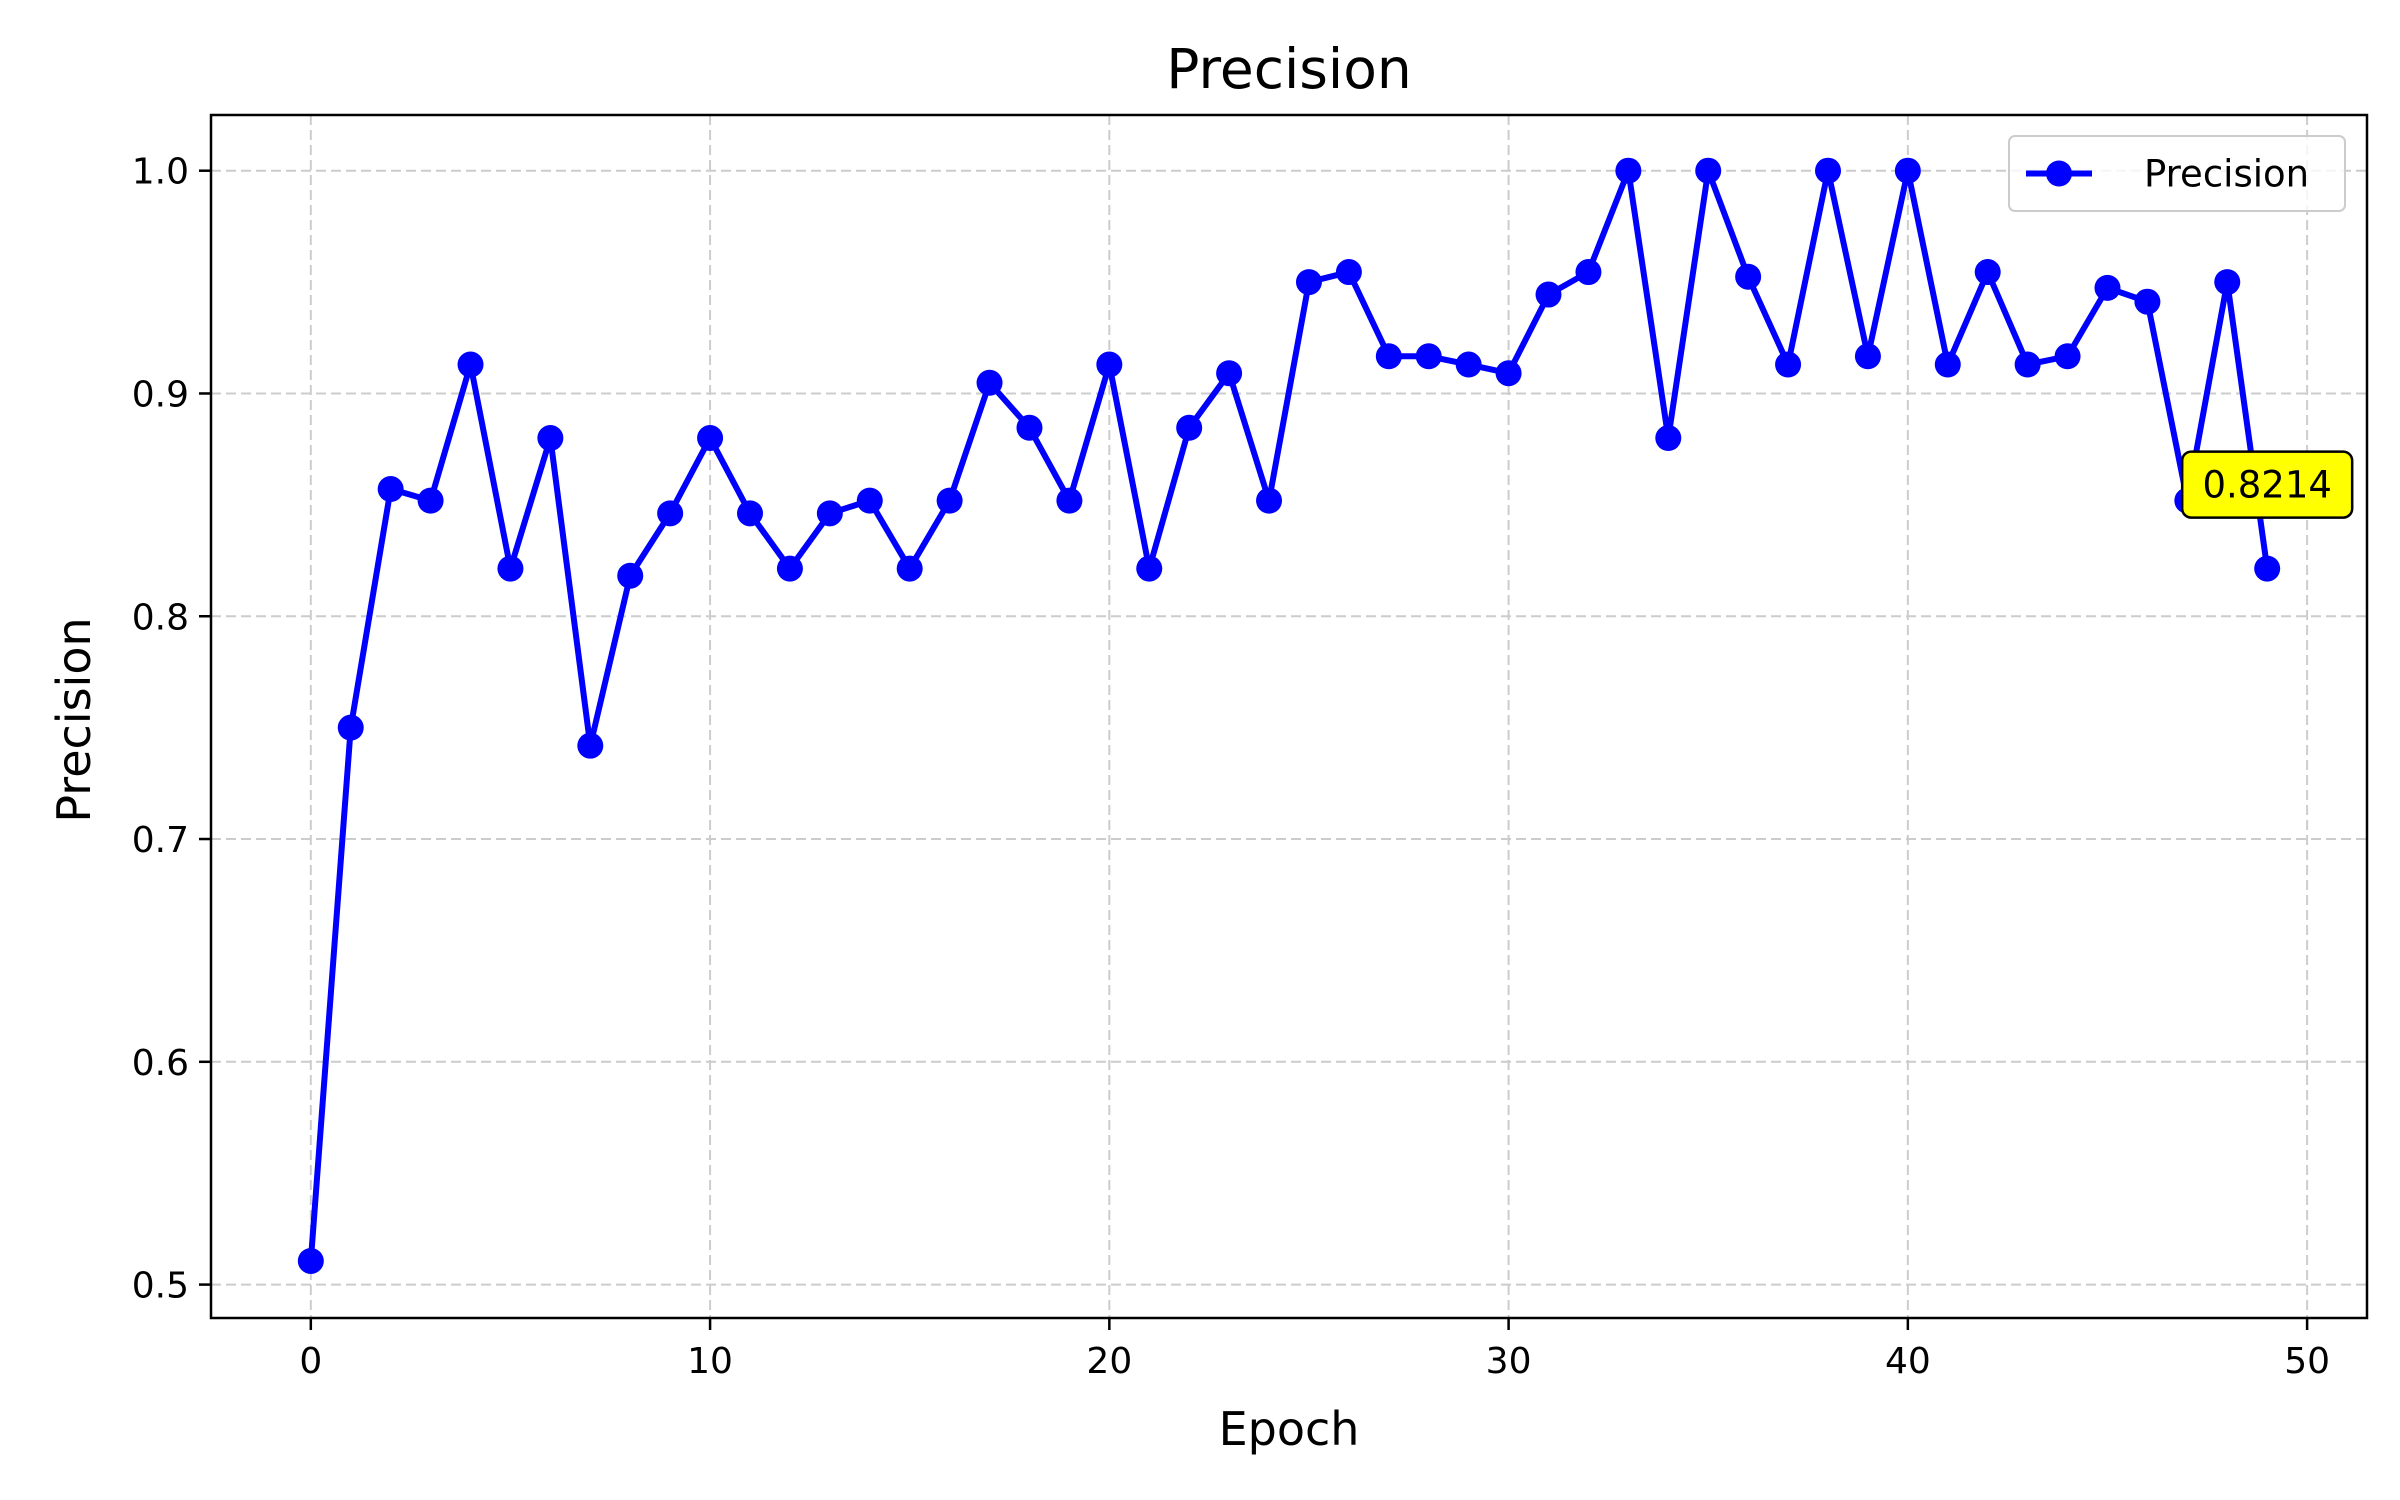 Image resolution: width=2400 pixels, height=1500 pixels. What do you see at coordinates (1908, 1361) in the screenshot?
I see `x-tick-label: 40` at bounding box center [1908, 1361].